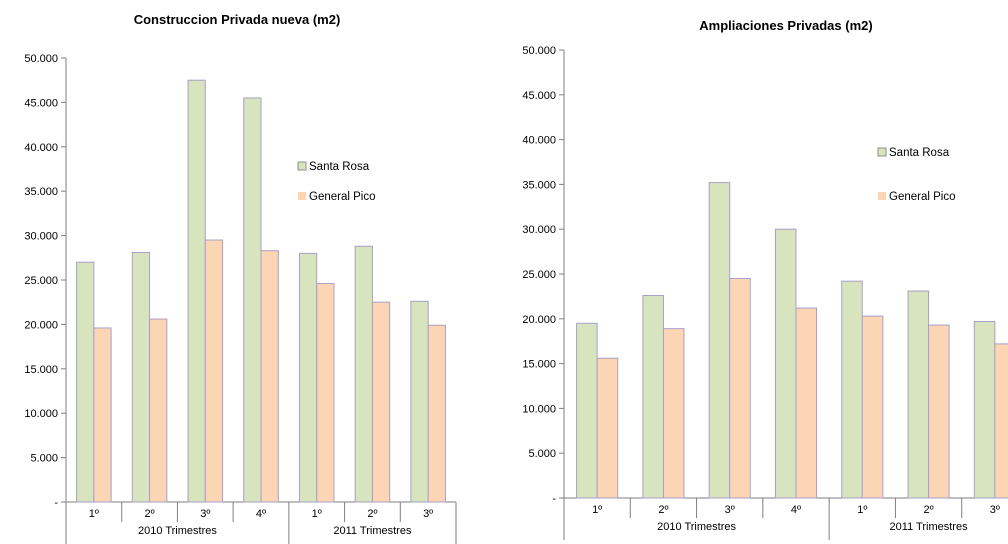 This screenshot has width=1008, height=544. What do you see at coordinates (237, 19) in the screenshot?
I see `chart-title: Construccion Privada nueva (m2)` at bounding box center [237, 19].